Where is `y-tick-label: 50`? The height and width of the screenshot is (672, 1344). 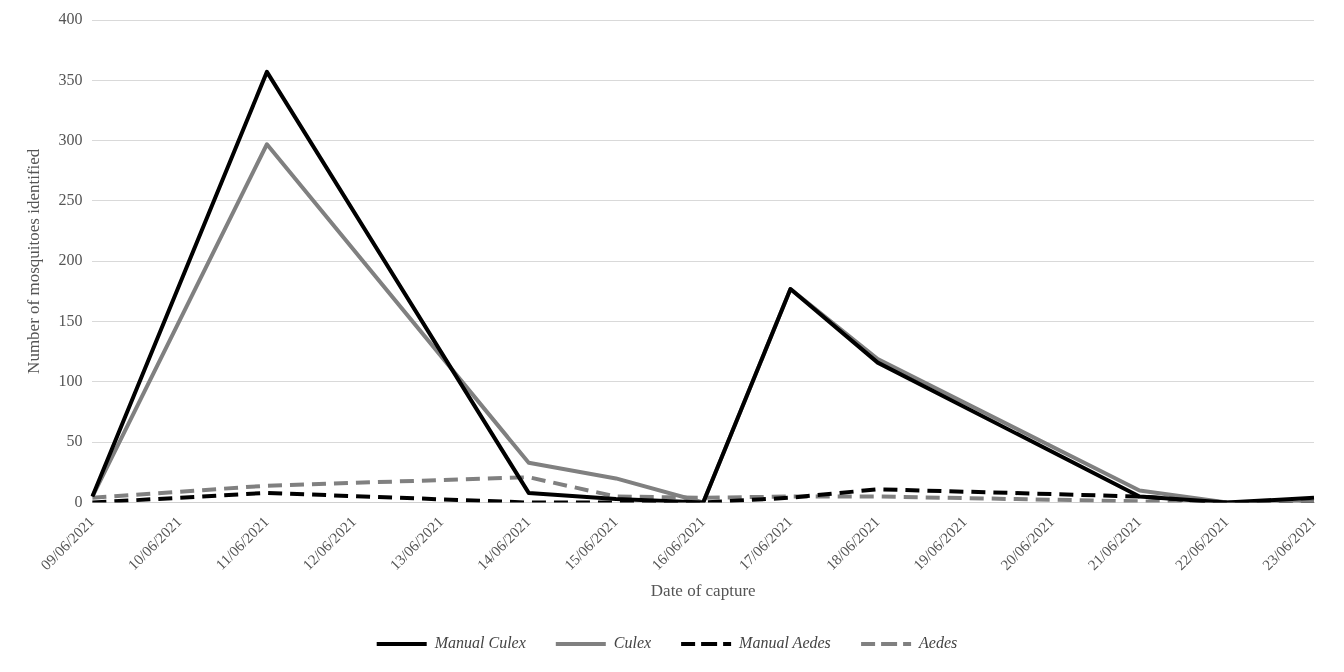 y-tick-label: 50 is located at coordinates (74, 441).